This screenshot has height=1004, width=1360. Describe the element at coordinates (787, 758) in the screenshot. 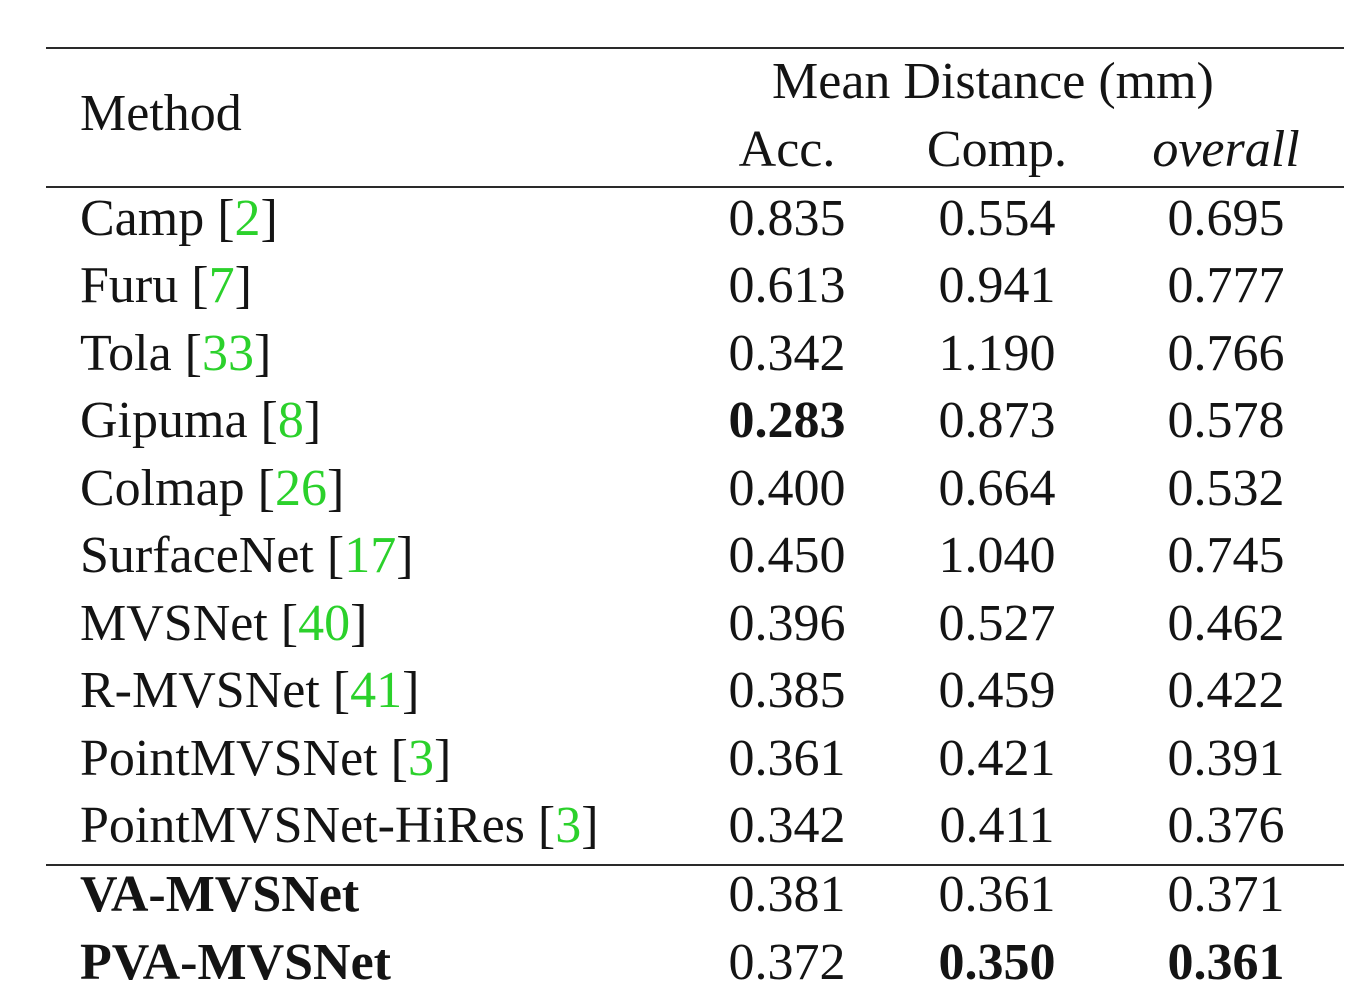

I see `cell-acc: 0.361` at that location.